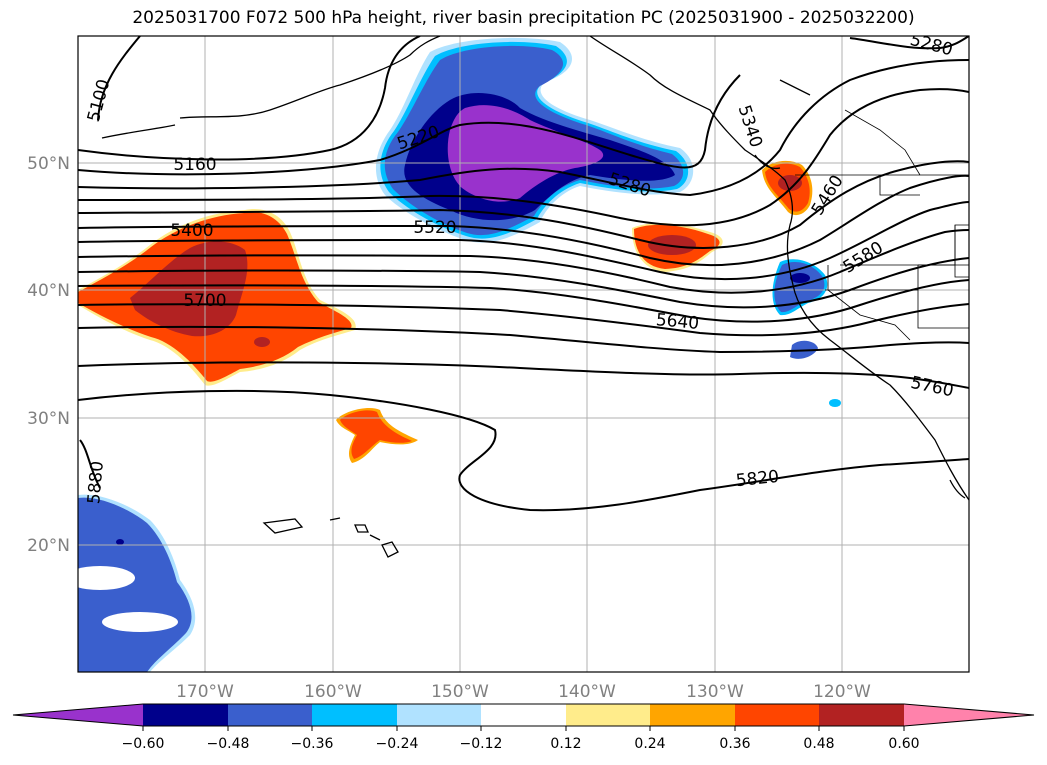 Image resolution: width=1047 pixels, height=765 pixels. Describe the element at coordinates (587, 692) in the screenshot. I see `lon-label-140w: 140°W` at that location.